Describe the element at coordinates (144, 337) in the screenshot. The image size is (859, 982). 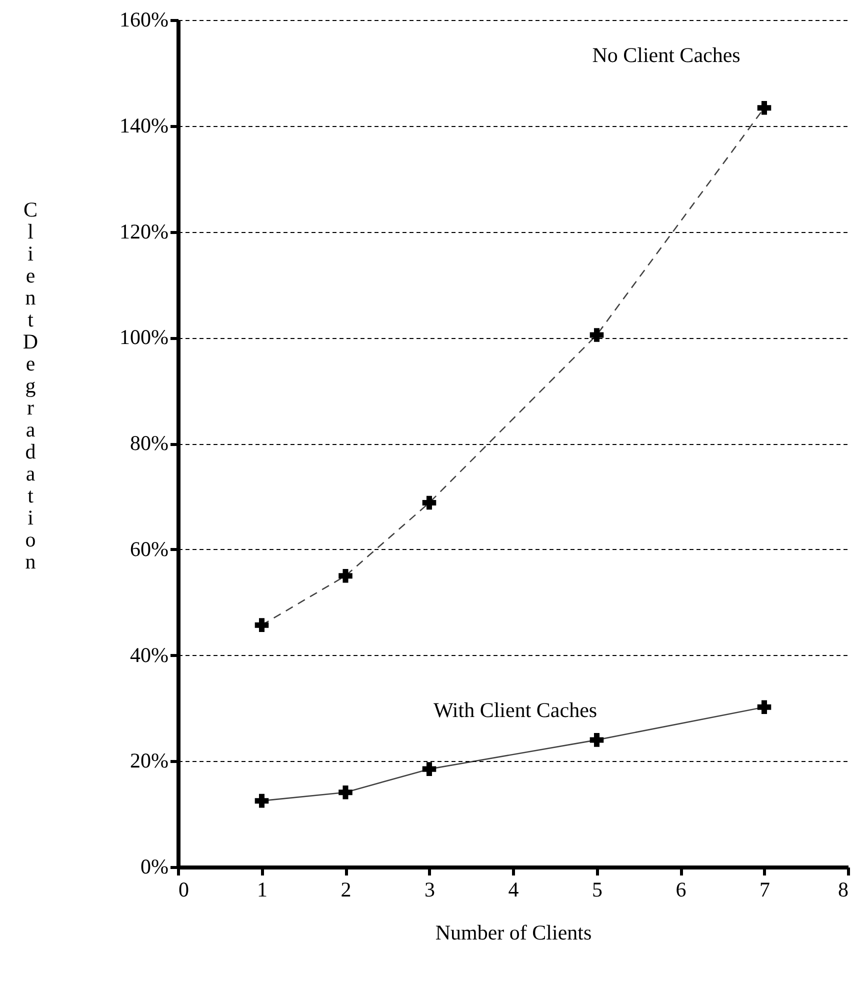
I see `y-tick-label: 100%` at that location.